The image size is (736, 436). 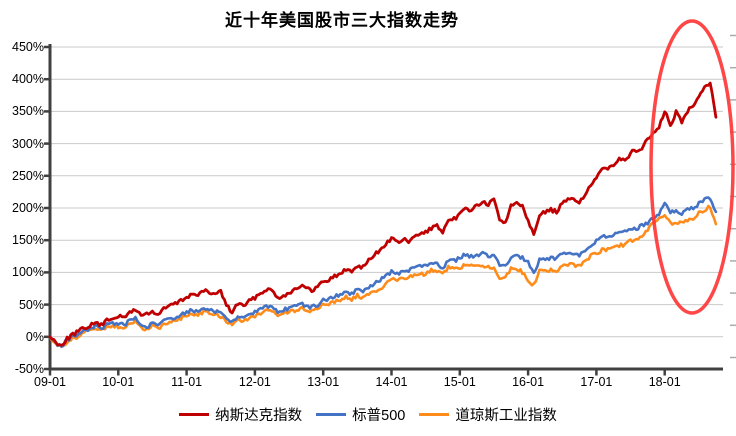 I want to click on x-axis-tick-label: 13-01, so click(x=323, y=382).